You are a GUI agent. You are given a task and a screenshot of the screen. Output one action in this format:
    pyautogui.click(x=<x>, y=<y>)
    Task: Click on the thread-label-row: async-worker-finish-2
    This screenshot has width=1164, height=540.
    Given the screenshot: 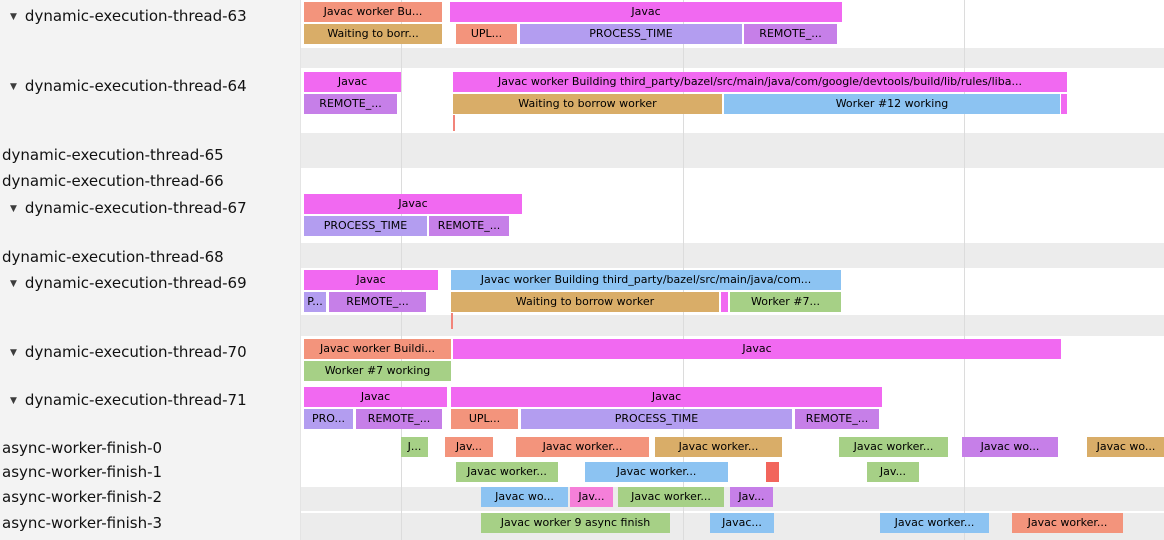 What is the action you would take?
    pyautogui.click(x=150, y=497)
    